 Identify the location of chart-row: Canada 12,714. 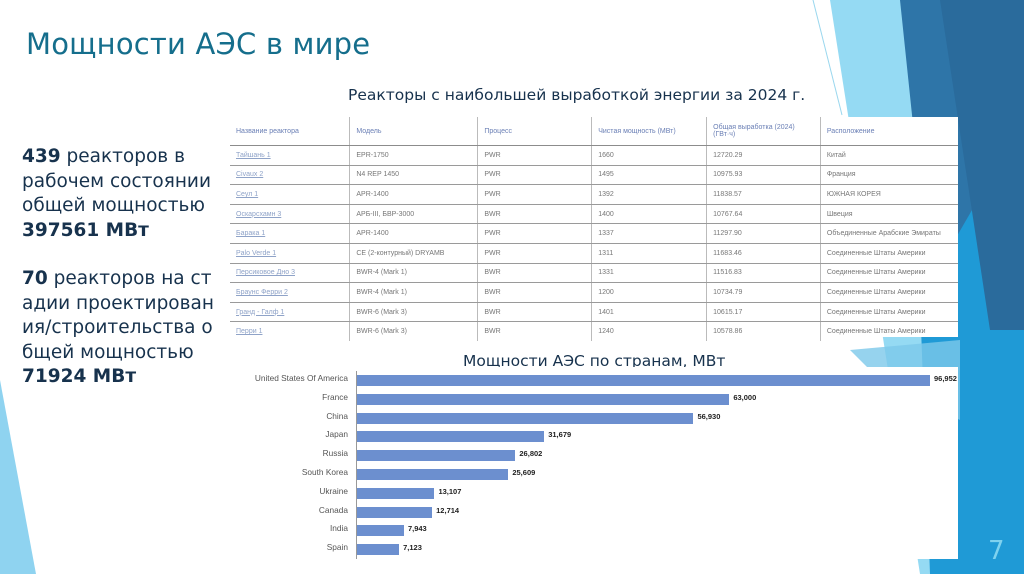
(599, 512).